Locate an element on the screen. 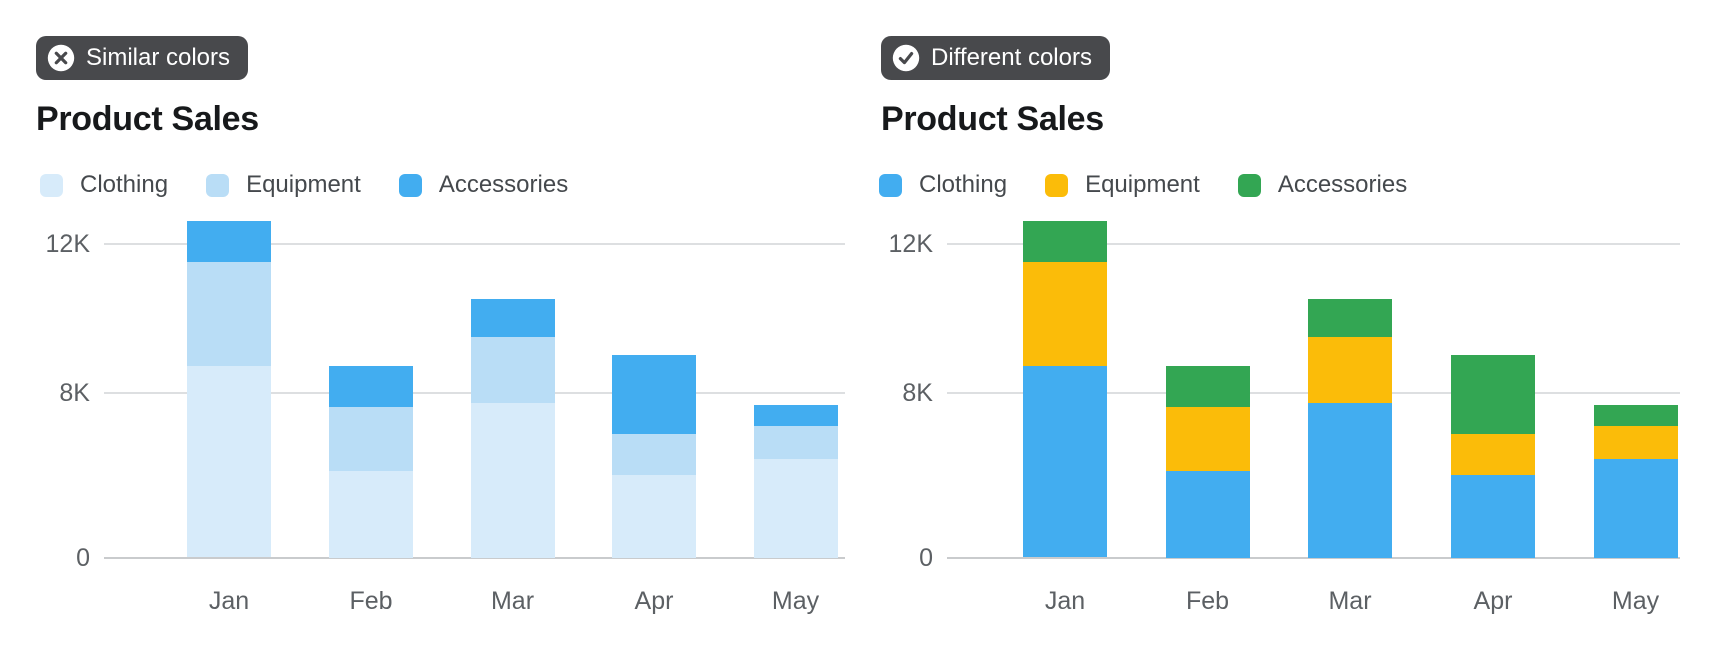  check-circle-icon is located at coordinates (906, 58).